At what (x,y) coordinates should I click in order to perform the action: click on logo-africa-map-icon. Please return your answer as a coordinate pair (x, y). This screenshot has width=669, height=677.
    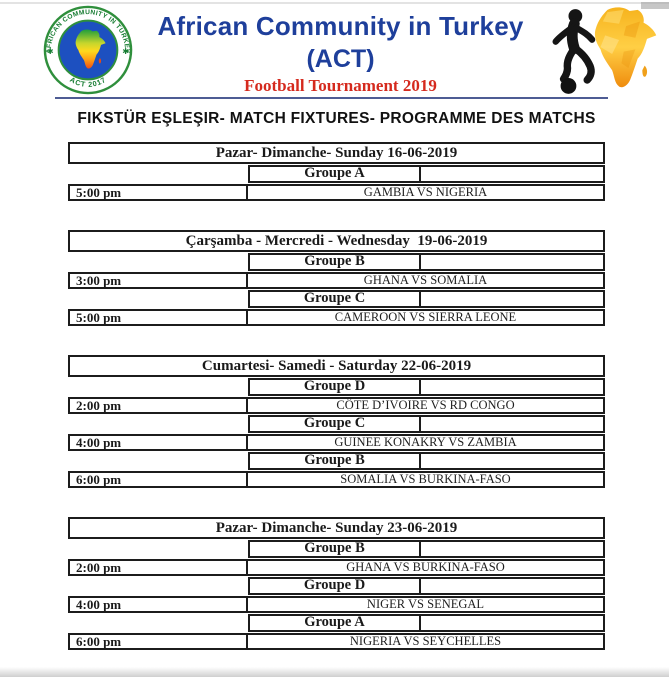
    Looking at the image, I should click on (90, 49).